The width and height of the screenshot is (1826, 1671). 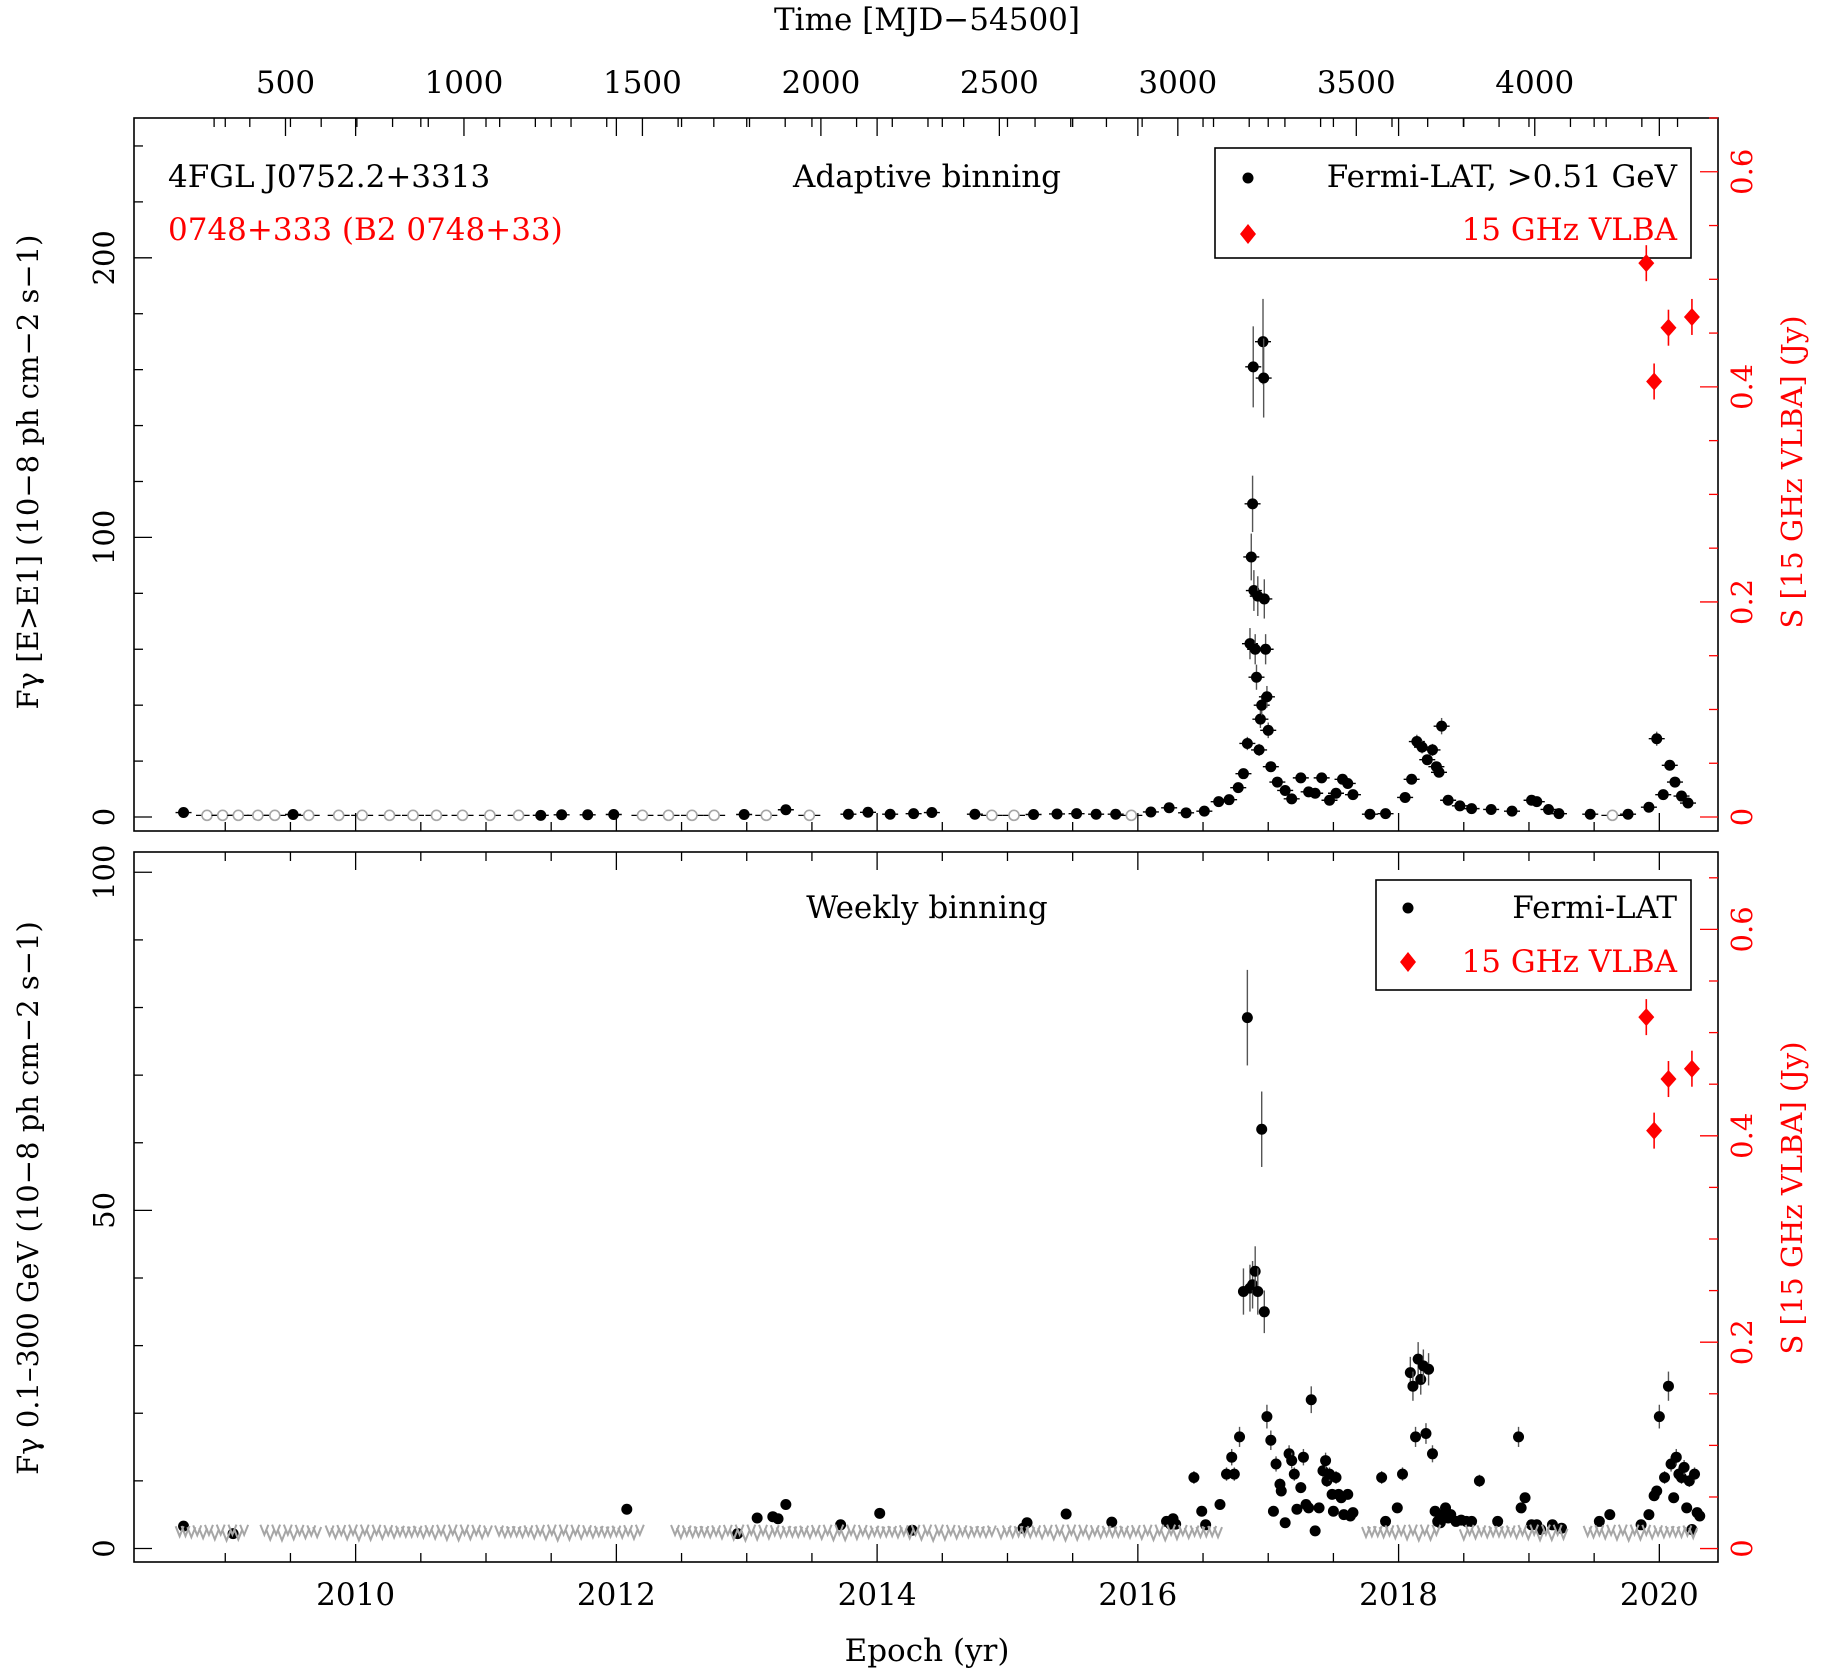 I want to click on bottom-legend: Fermi-LAT 15 GHz VLBA, so click(x=1533, y=935).